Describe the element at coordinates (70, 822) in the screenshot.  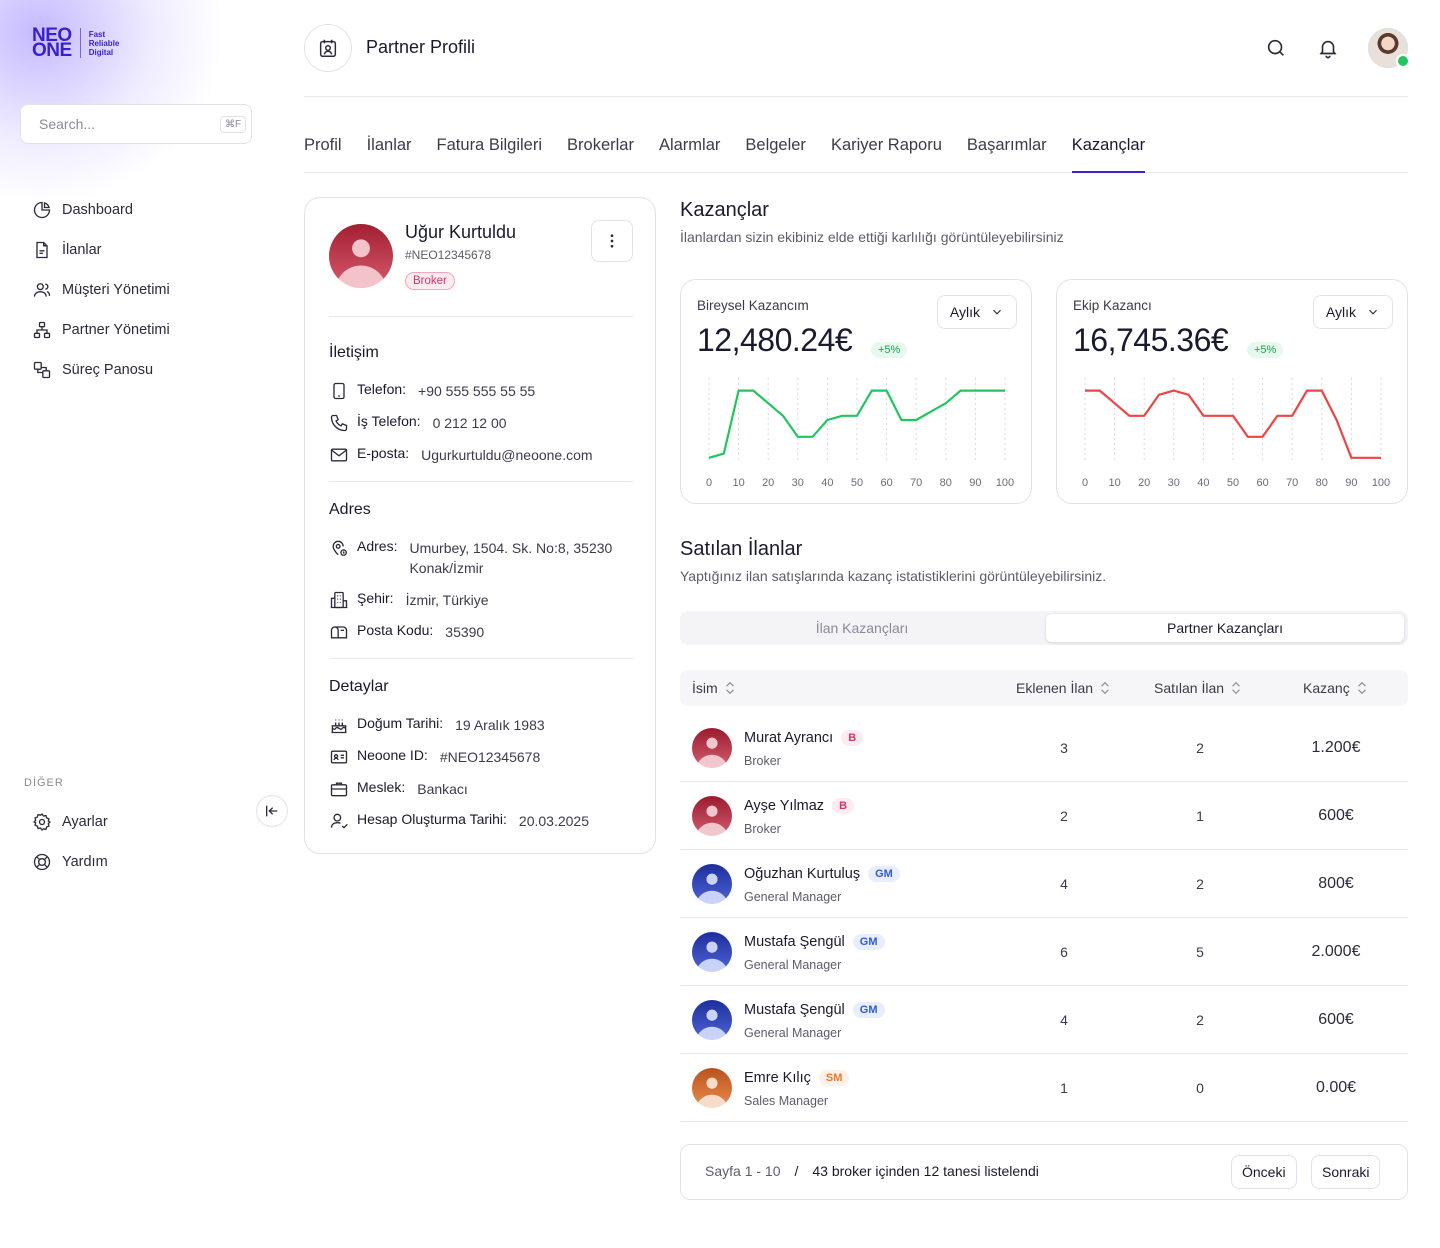
I see `sidebar-item-ayarlar: Ayarlar` at that location.